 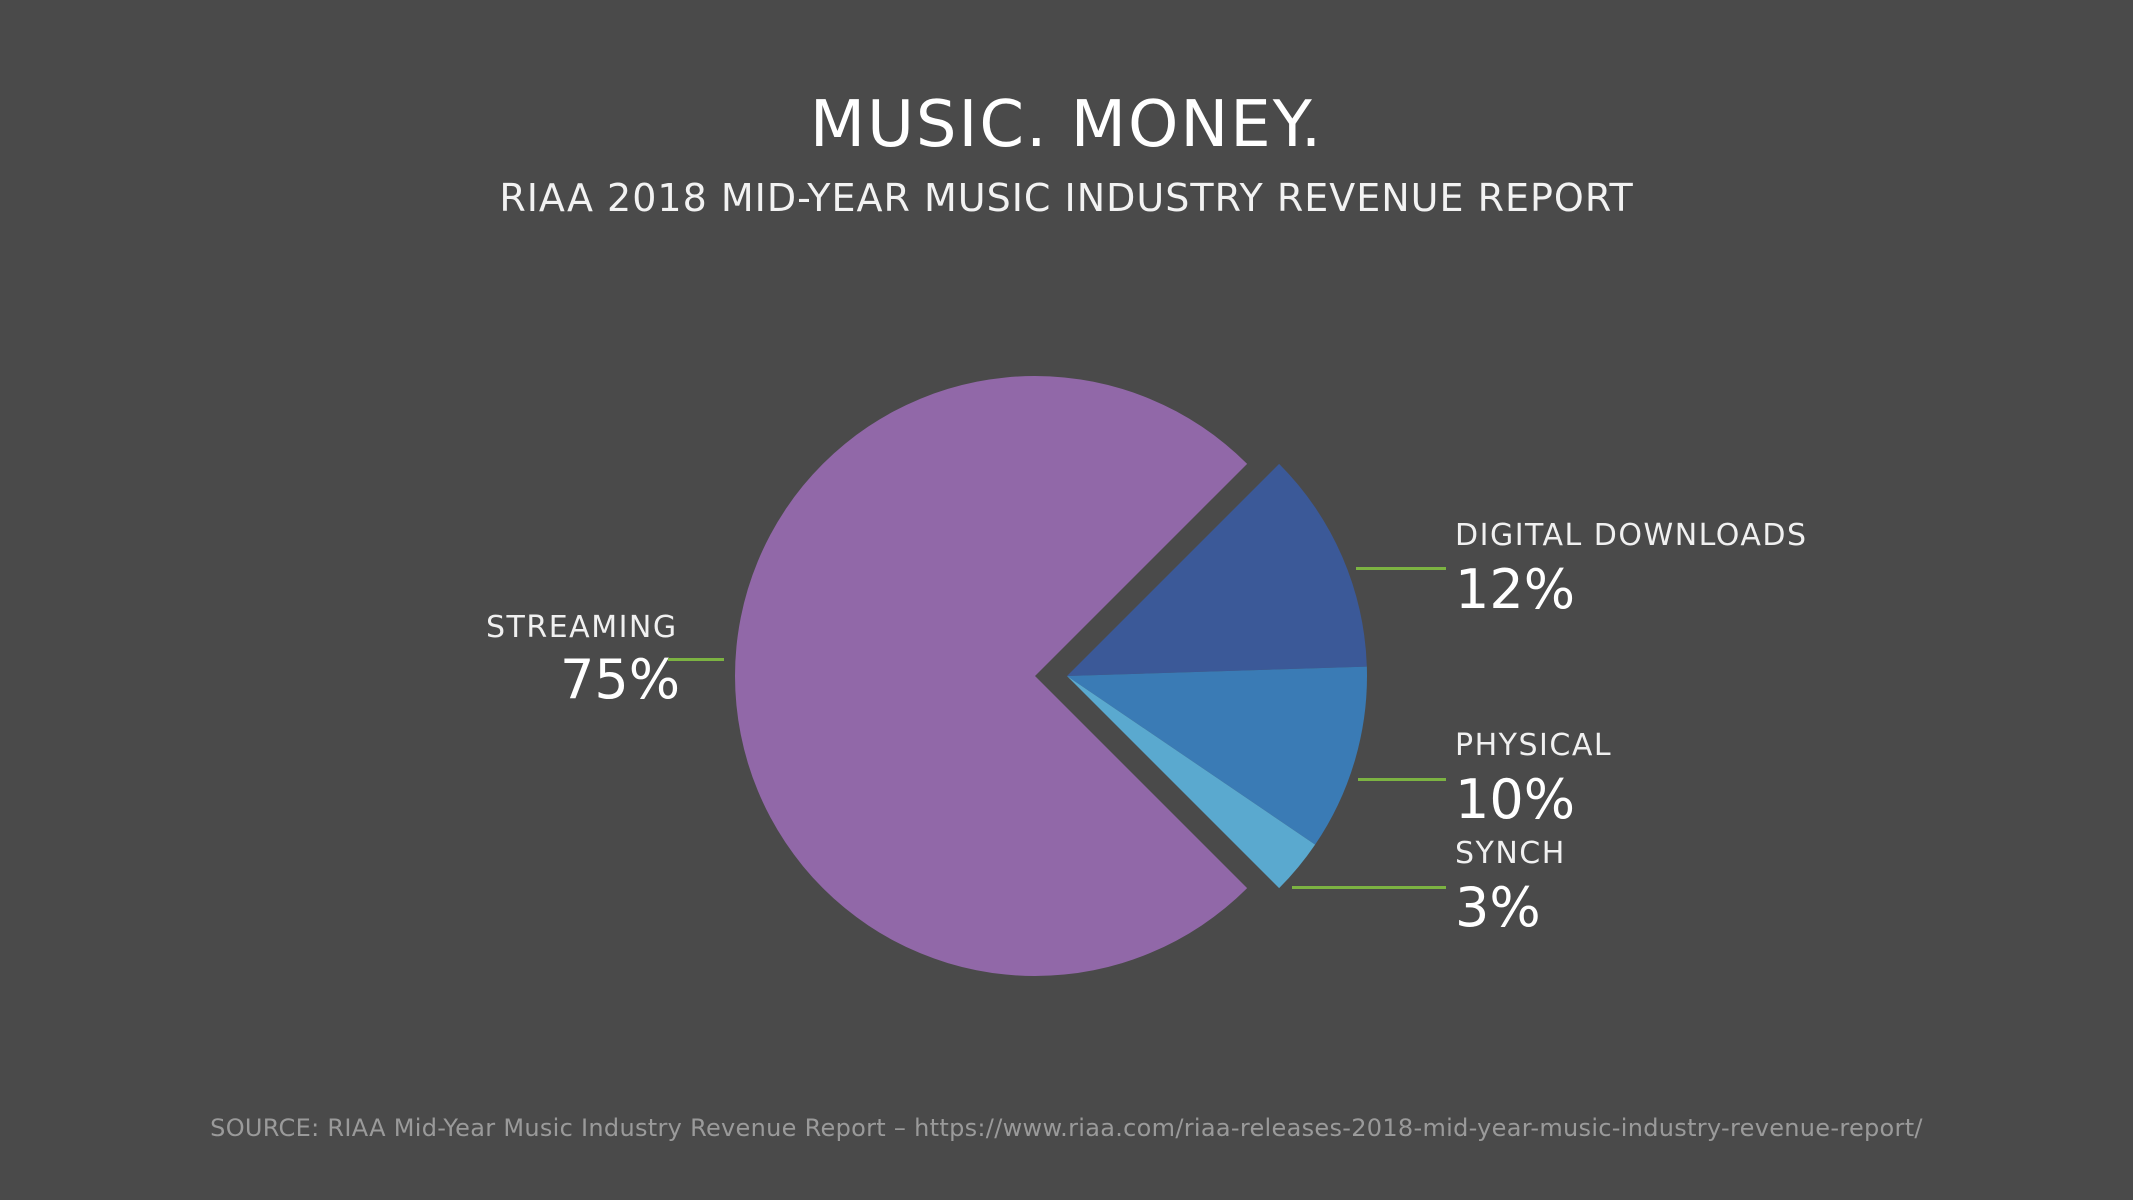 I want to click on pie-slice-physical, so click(x=1217, y=755).